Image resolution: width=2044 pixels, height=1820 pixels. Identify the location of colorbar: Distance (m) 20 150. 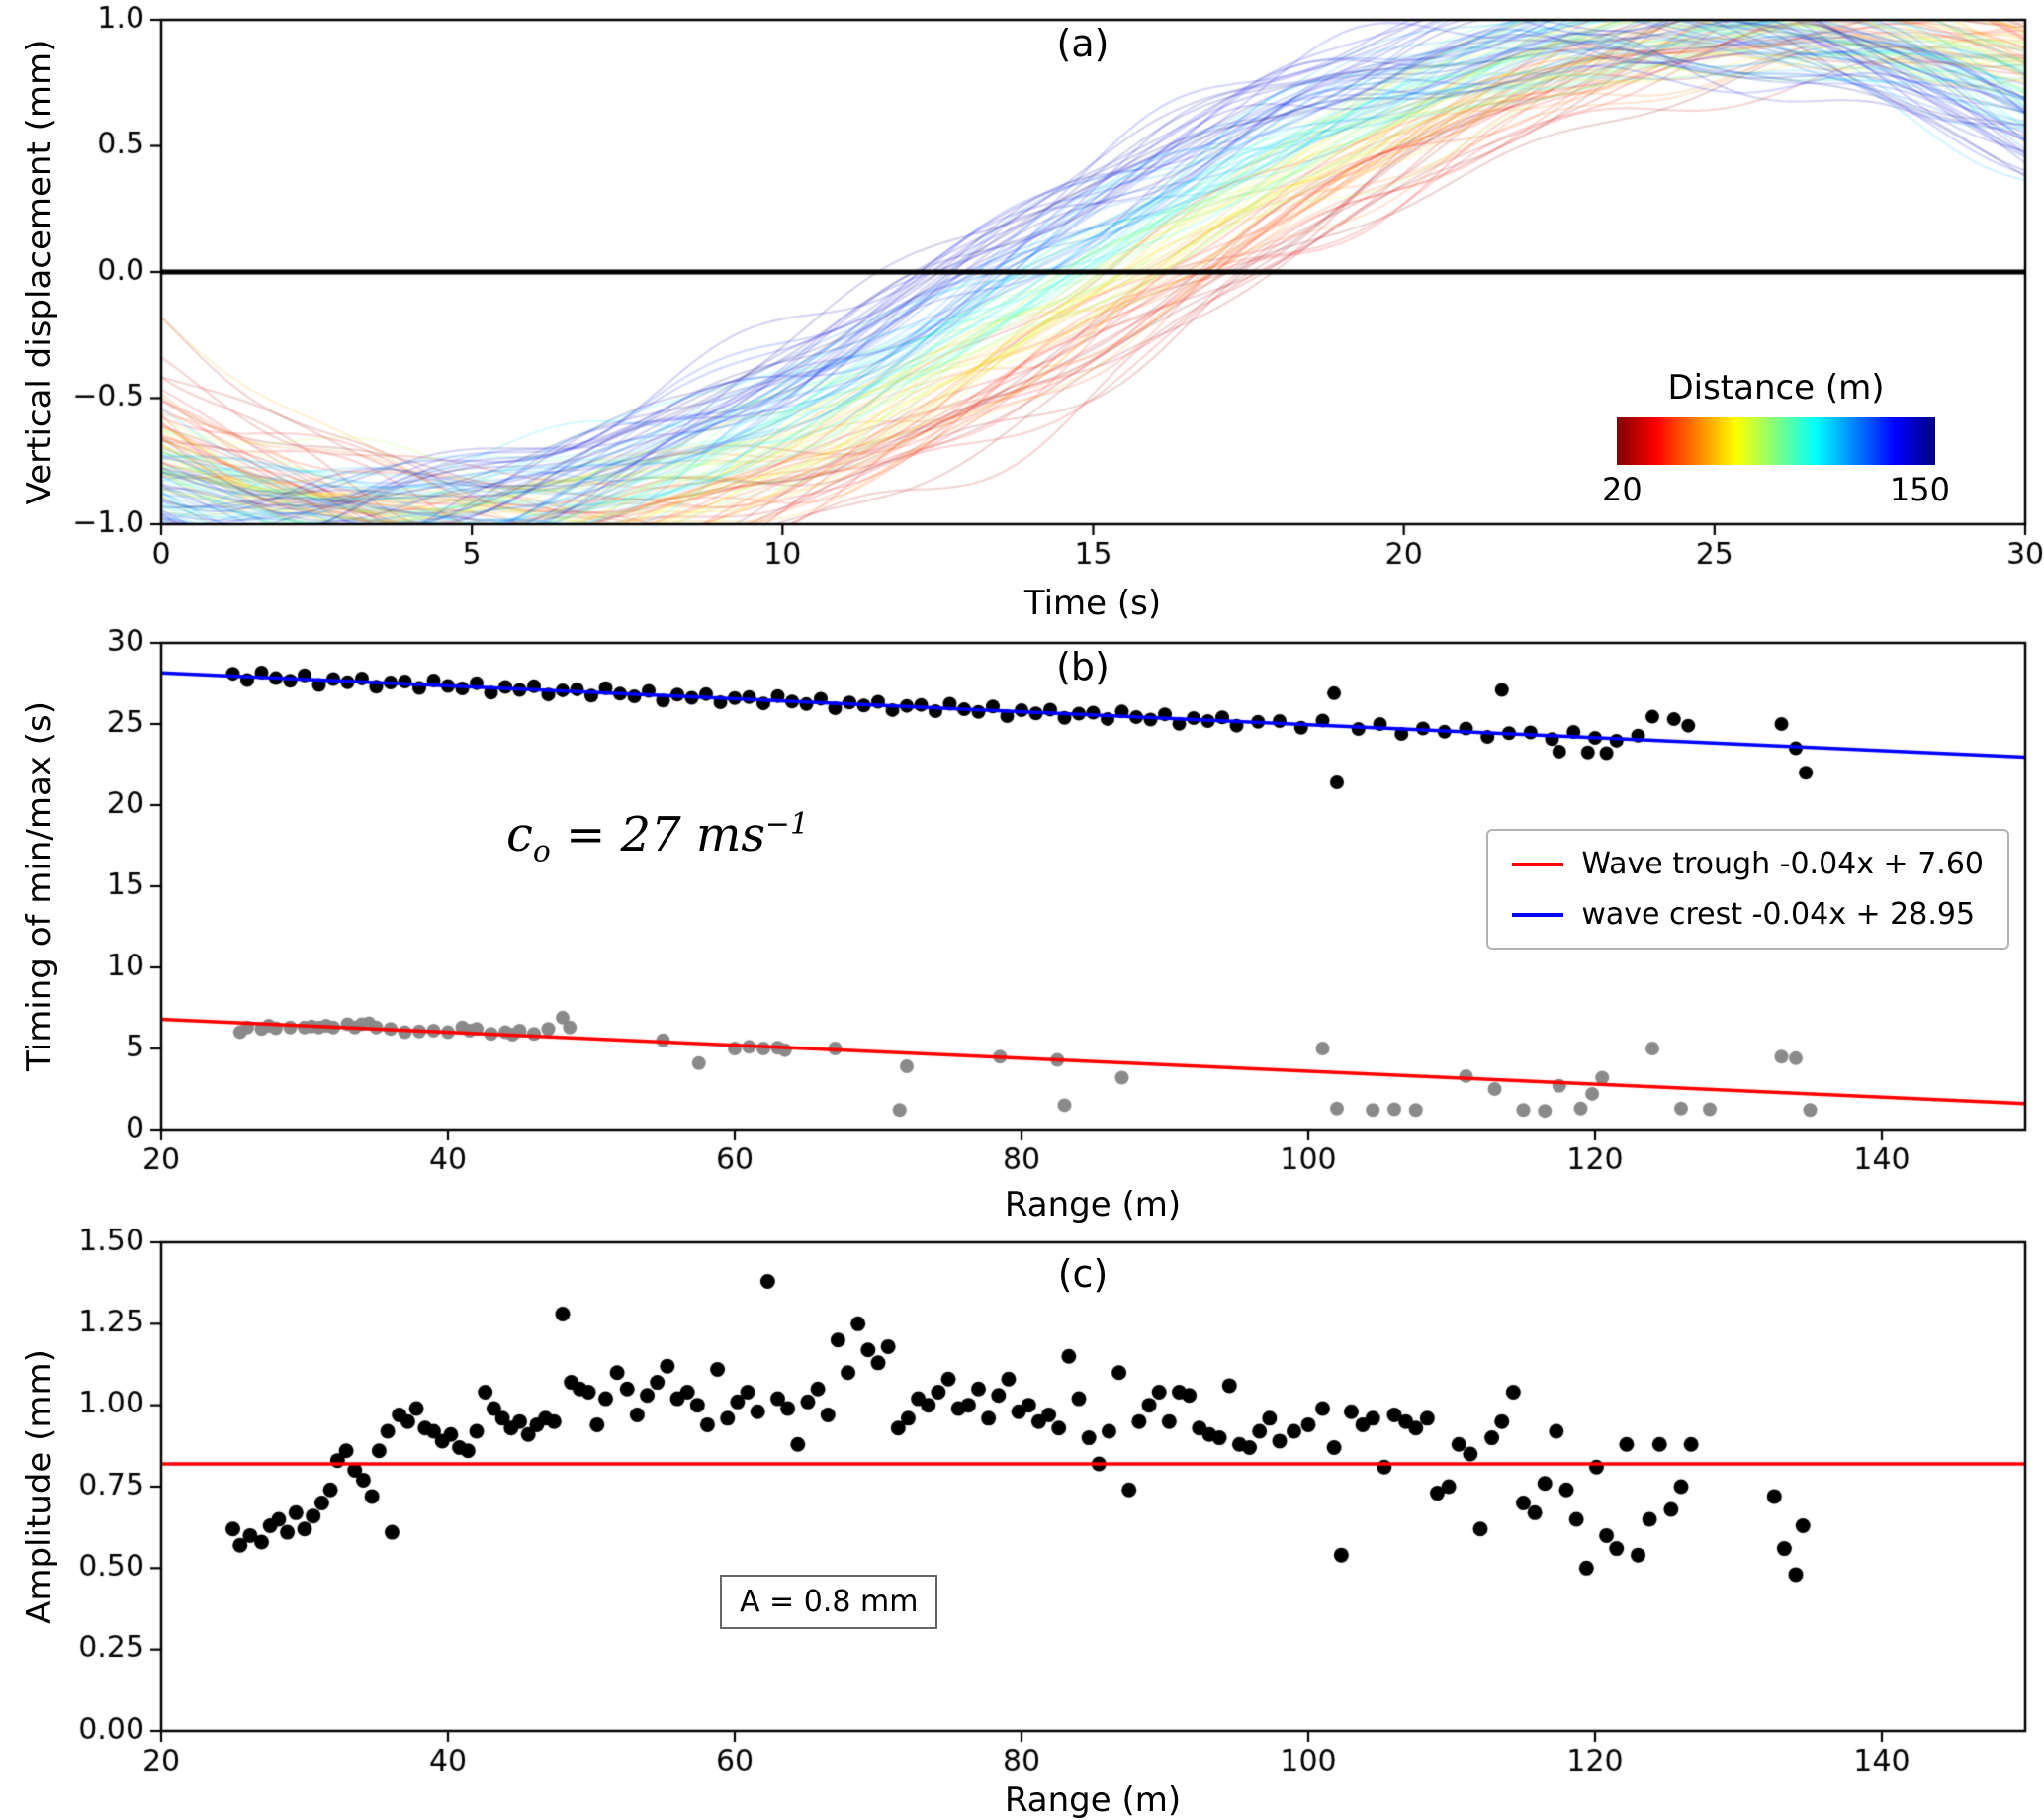
(1776, 438).